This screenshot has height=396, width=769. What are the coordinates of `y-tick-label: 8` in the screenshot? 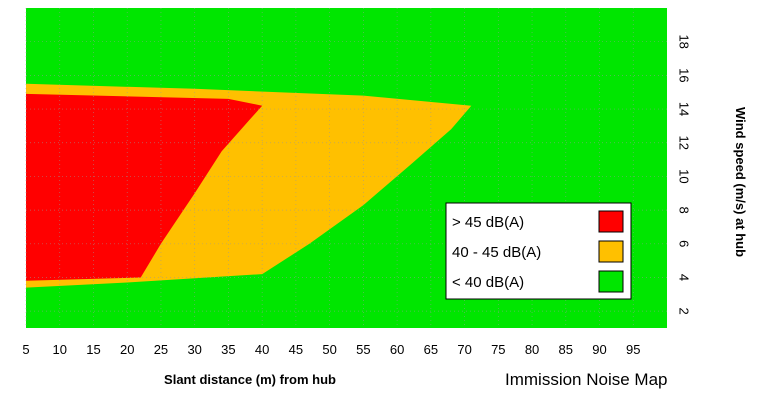 It's located at (684, 209).